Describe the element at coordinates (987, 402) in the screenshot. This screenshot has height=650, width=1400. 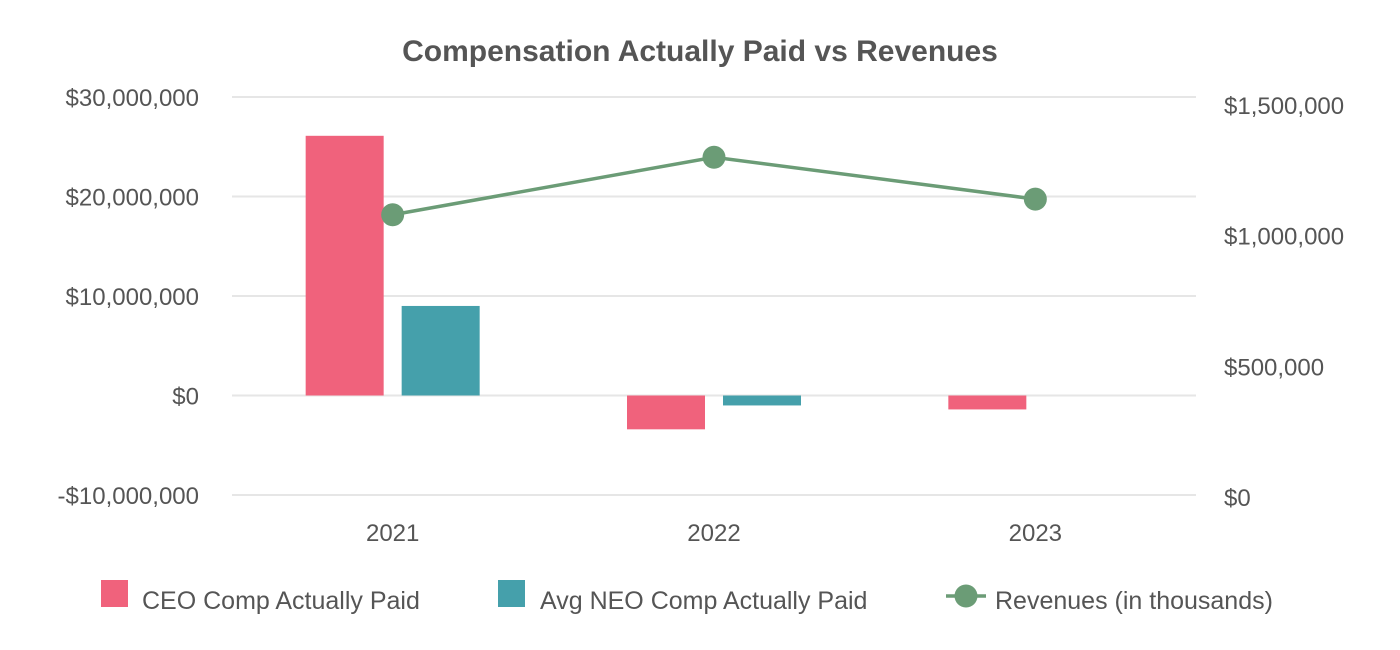
I see `bar-ceo-comp-actually-paid-2023` at that location.